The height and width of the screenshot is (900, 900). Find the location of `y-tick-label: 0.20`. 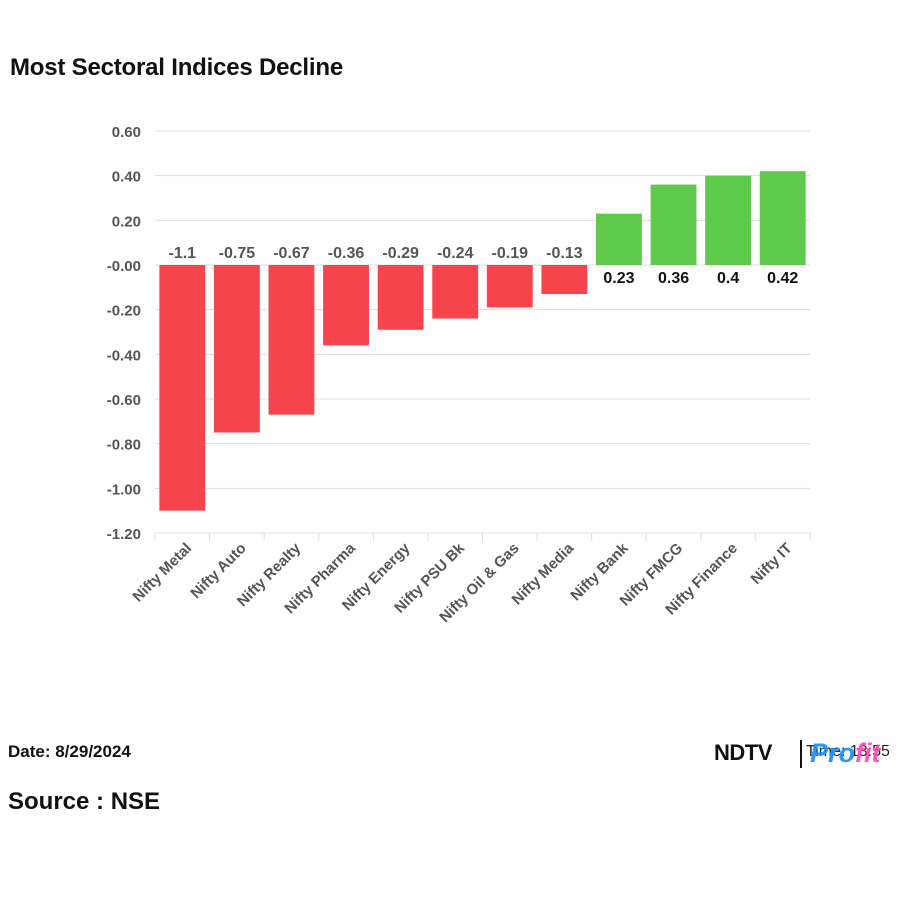

y-tick-label: 0.20 is located at coordinates (126, 221).